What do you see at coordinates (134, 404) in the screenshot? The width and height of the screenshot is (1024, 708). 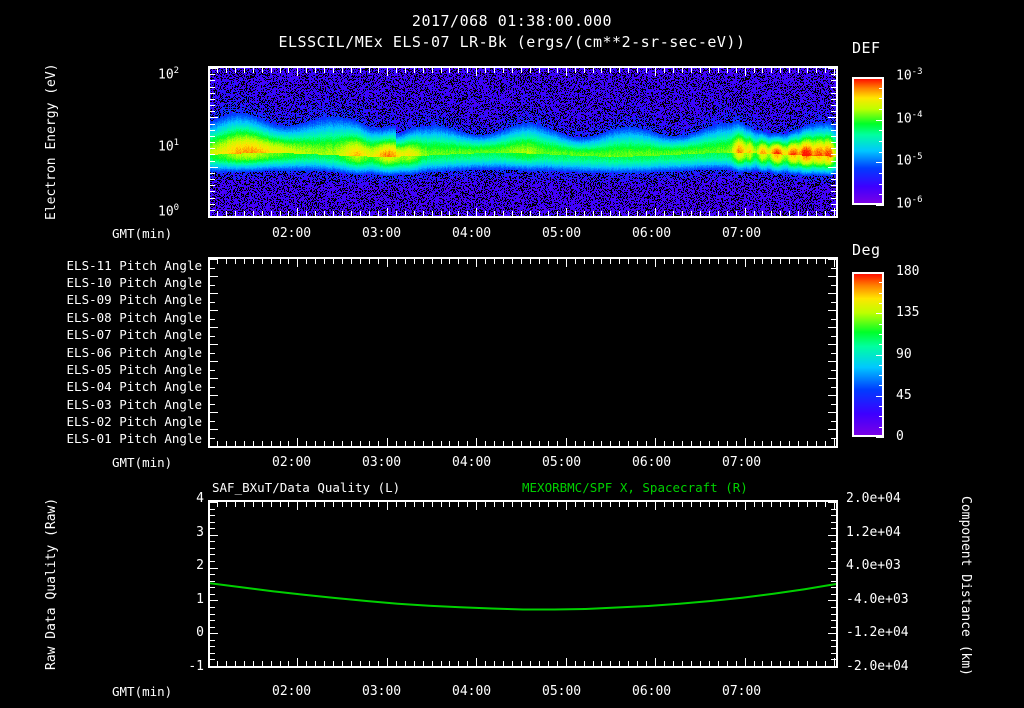 I see `pitch-angle-row-label: ELS-03 Pitch Angle` at bounding box center [134, 404].